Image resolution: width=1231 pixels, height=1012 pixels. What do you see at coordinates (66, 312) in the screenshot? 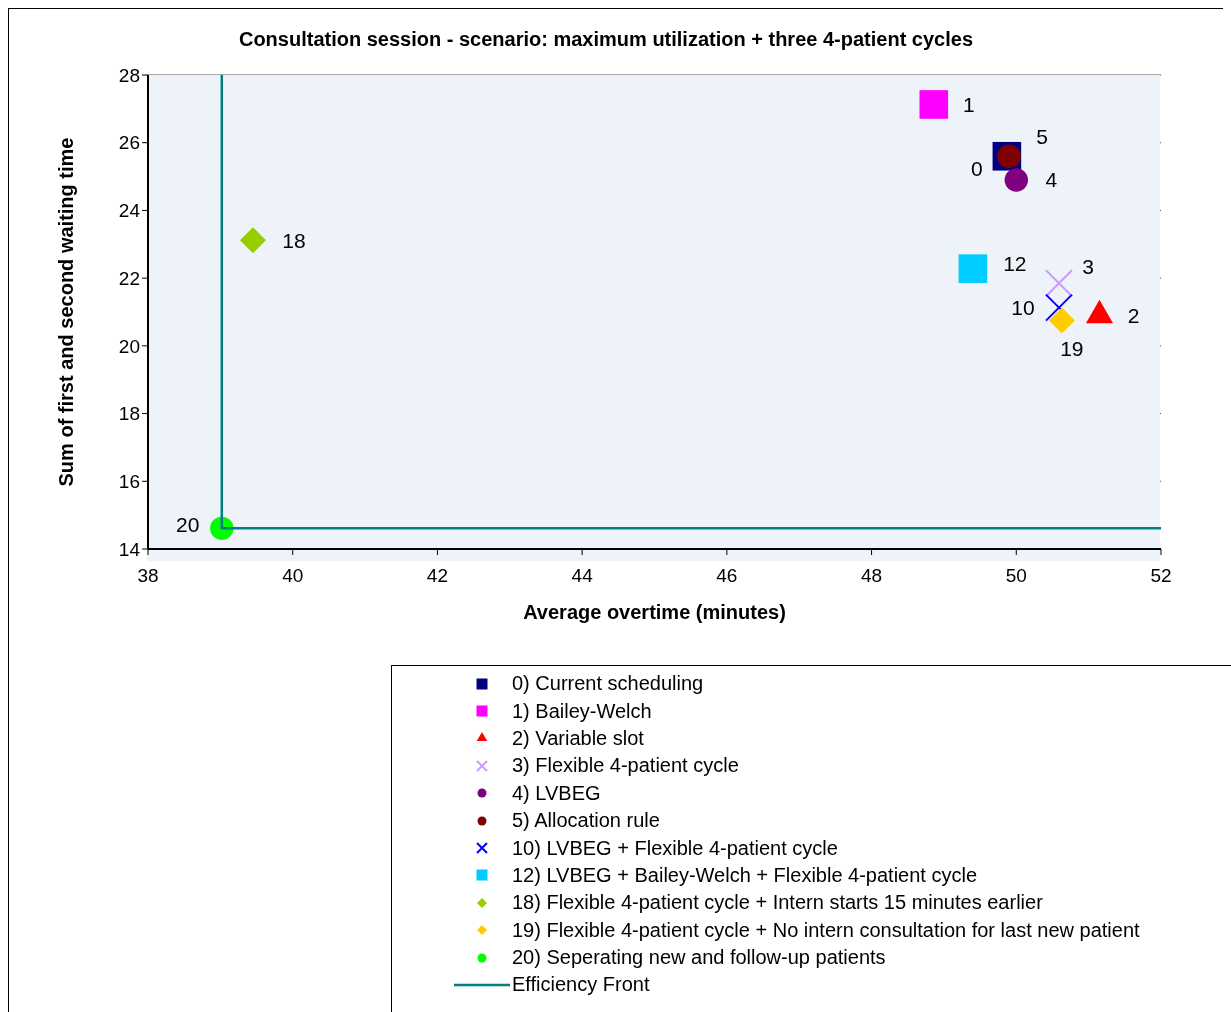
I see `y-axis-title: Sum of first and second waiting time` at bounding box center [66, 312].